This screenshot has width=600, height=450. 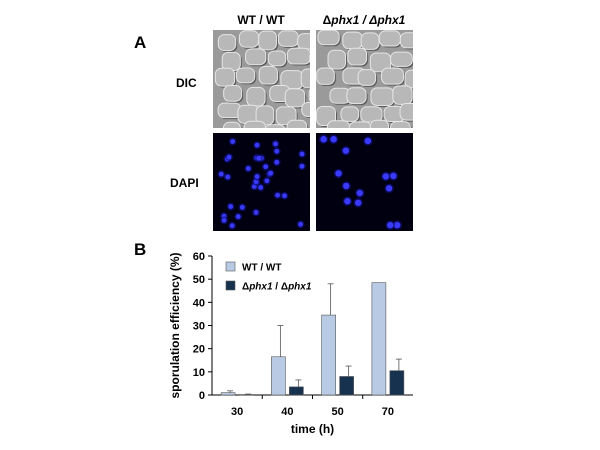 What do you see at coordinates (199, 350) in the screenshot?
I see `y-tick-label: 20` at bounding box center [199, 350].